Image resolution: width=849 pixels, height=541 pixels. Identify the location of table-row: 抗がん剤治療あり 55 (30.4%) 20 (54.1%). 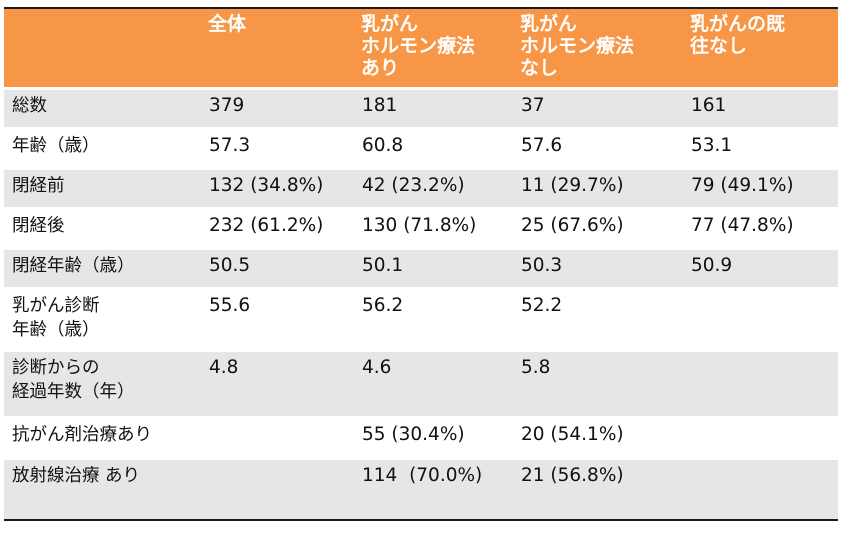
(421, 436).